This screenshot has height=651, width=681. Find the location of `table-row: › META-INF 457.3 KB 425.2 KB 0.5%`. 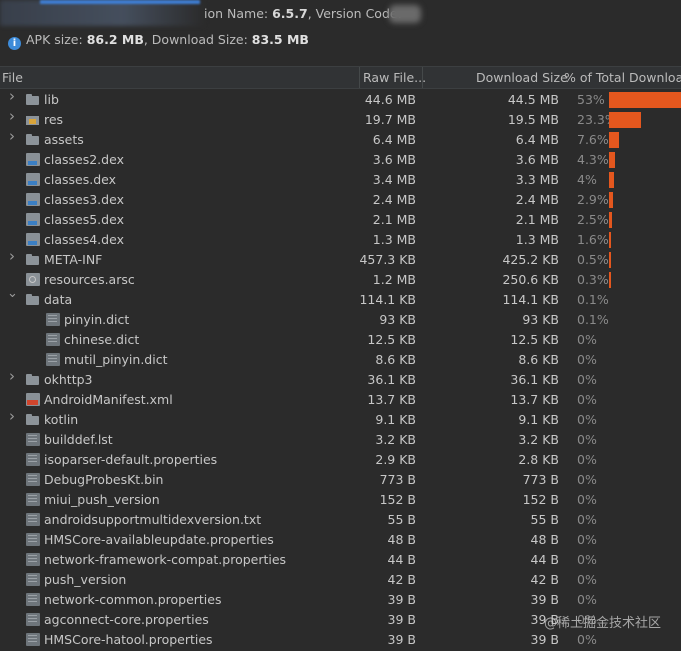

table-row: › META-INF 457.3 KB 425.2 KB 0.5% is located at coordinates (340, 258).